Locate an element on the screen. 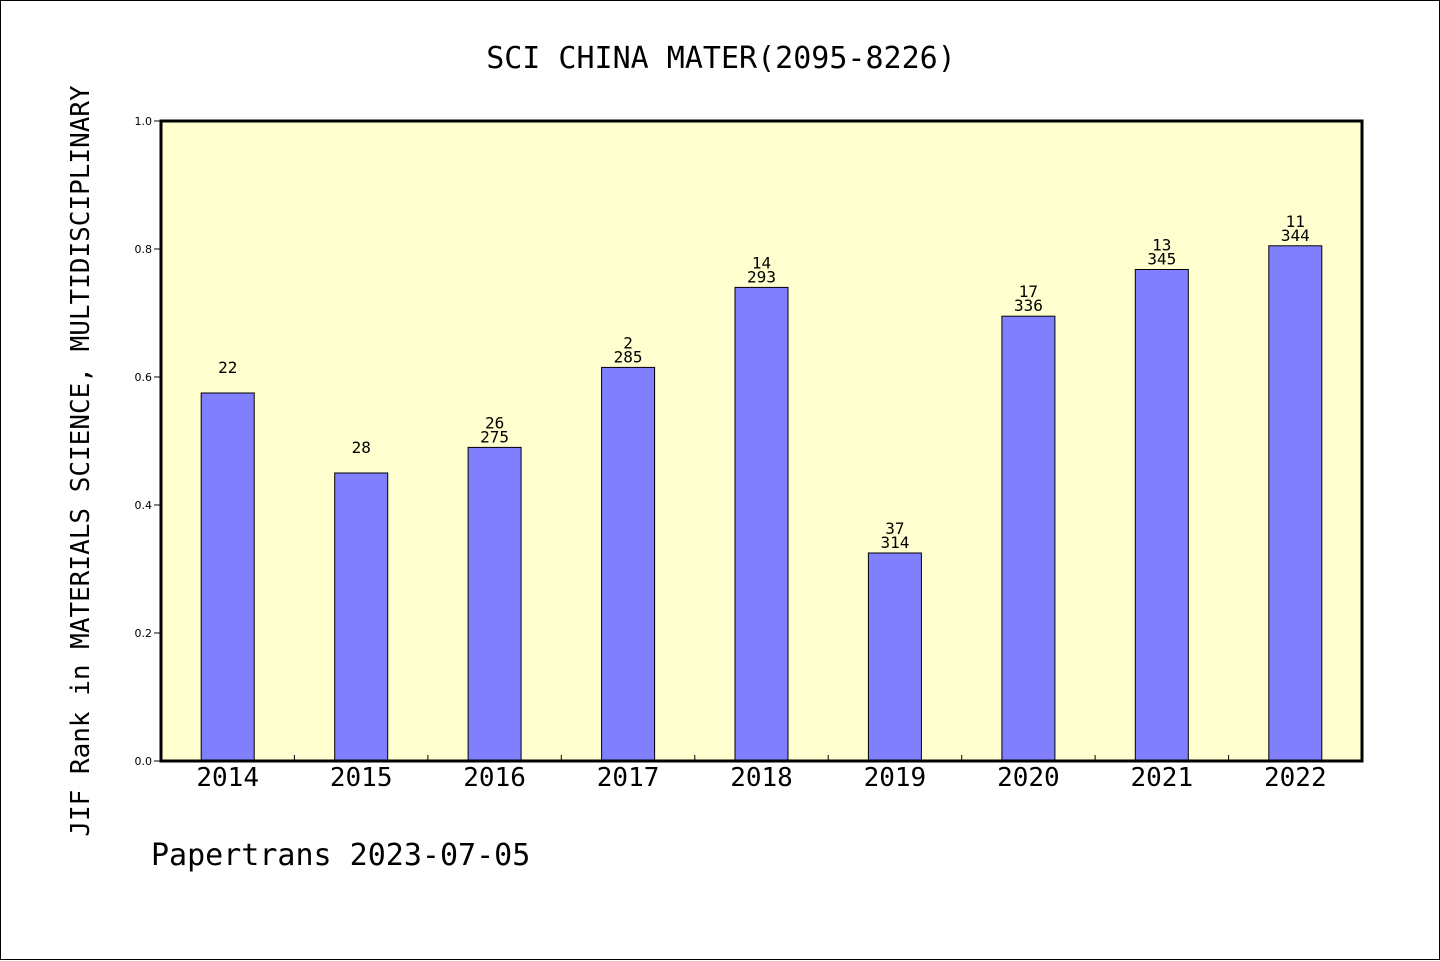 The image size is (1440, 961). y-tick-label: 0.8 is located at coordinates (144, 249).